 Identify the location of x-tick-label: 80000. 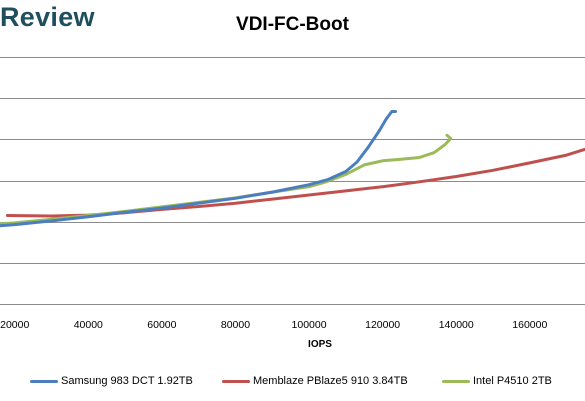
(235, 325).